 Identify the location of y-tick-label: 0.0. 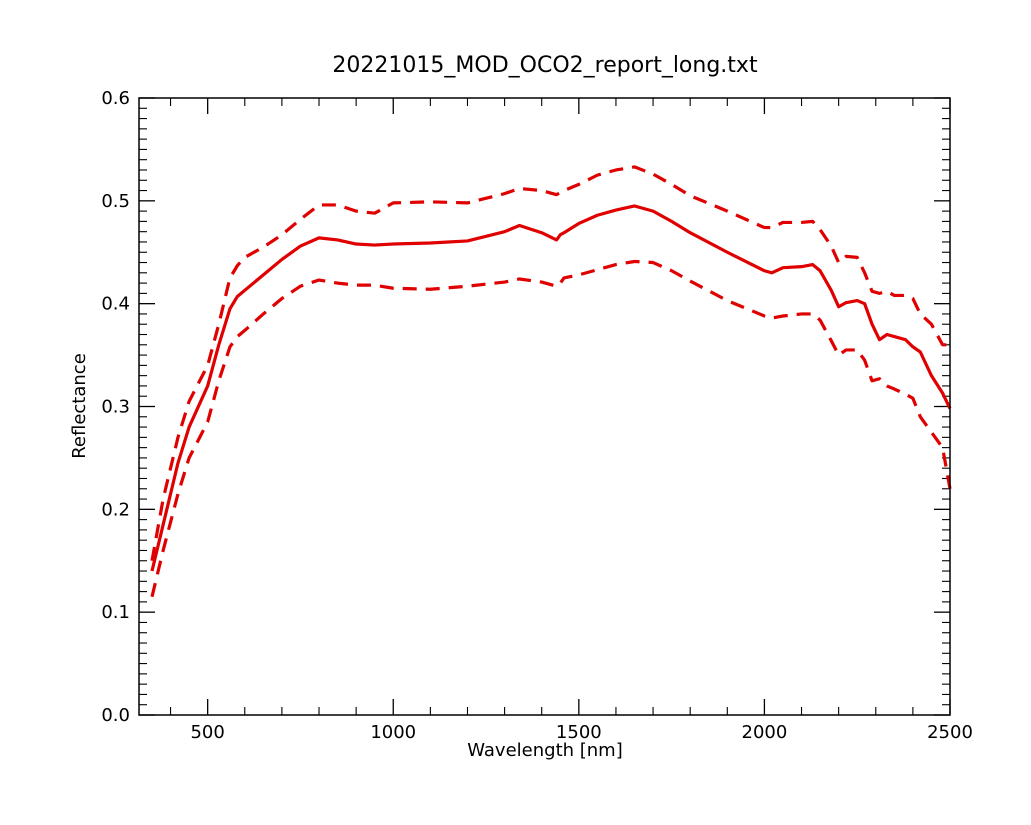
(115, 715).